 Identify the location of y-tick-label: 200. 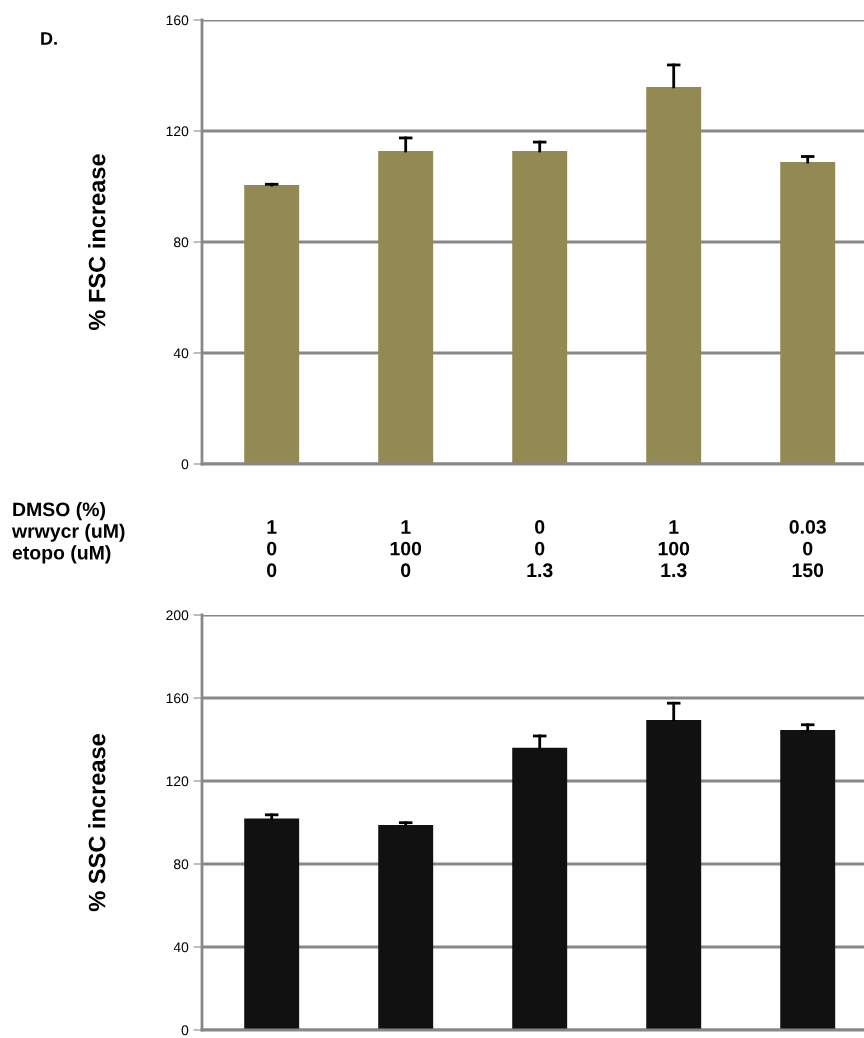
(177, 615).